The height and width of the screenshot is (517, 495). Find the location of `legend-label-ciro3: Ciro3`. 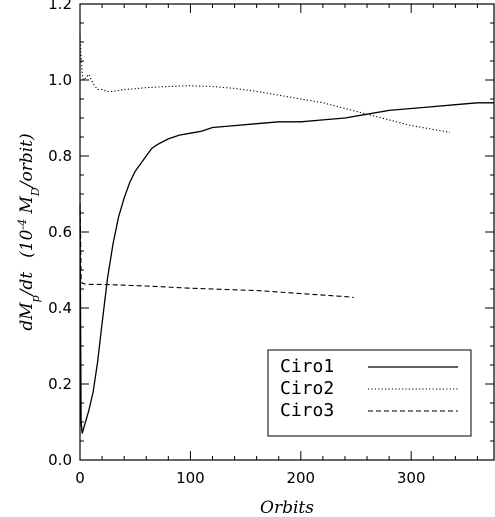

legend-label-ciro3: Ciro3 is located at coordinates (307, 410).